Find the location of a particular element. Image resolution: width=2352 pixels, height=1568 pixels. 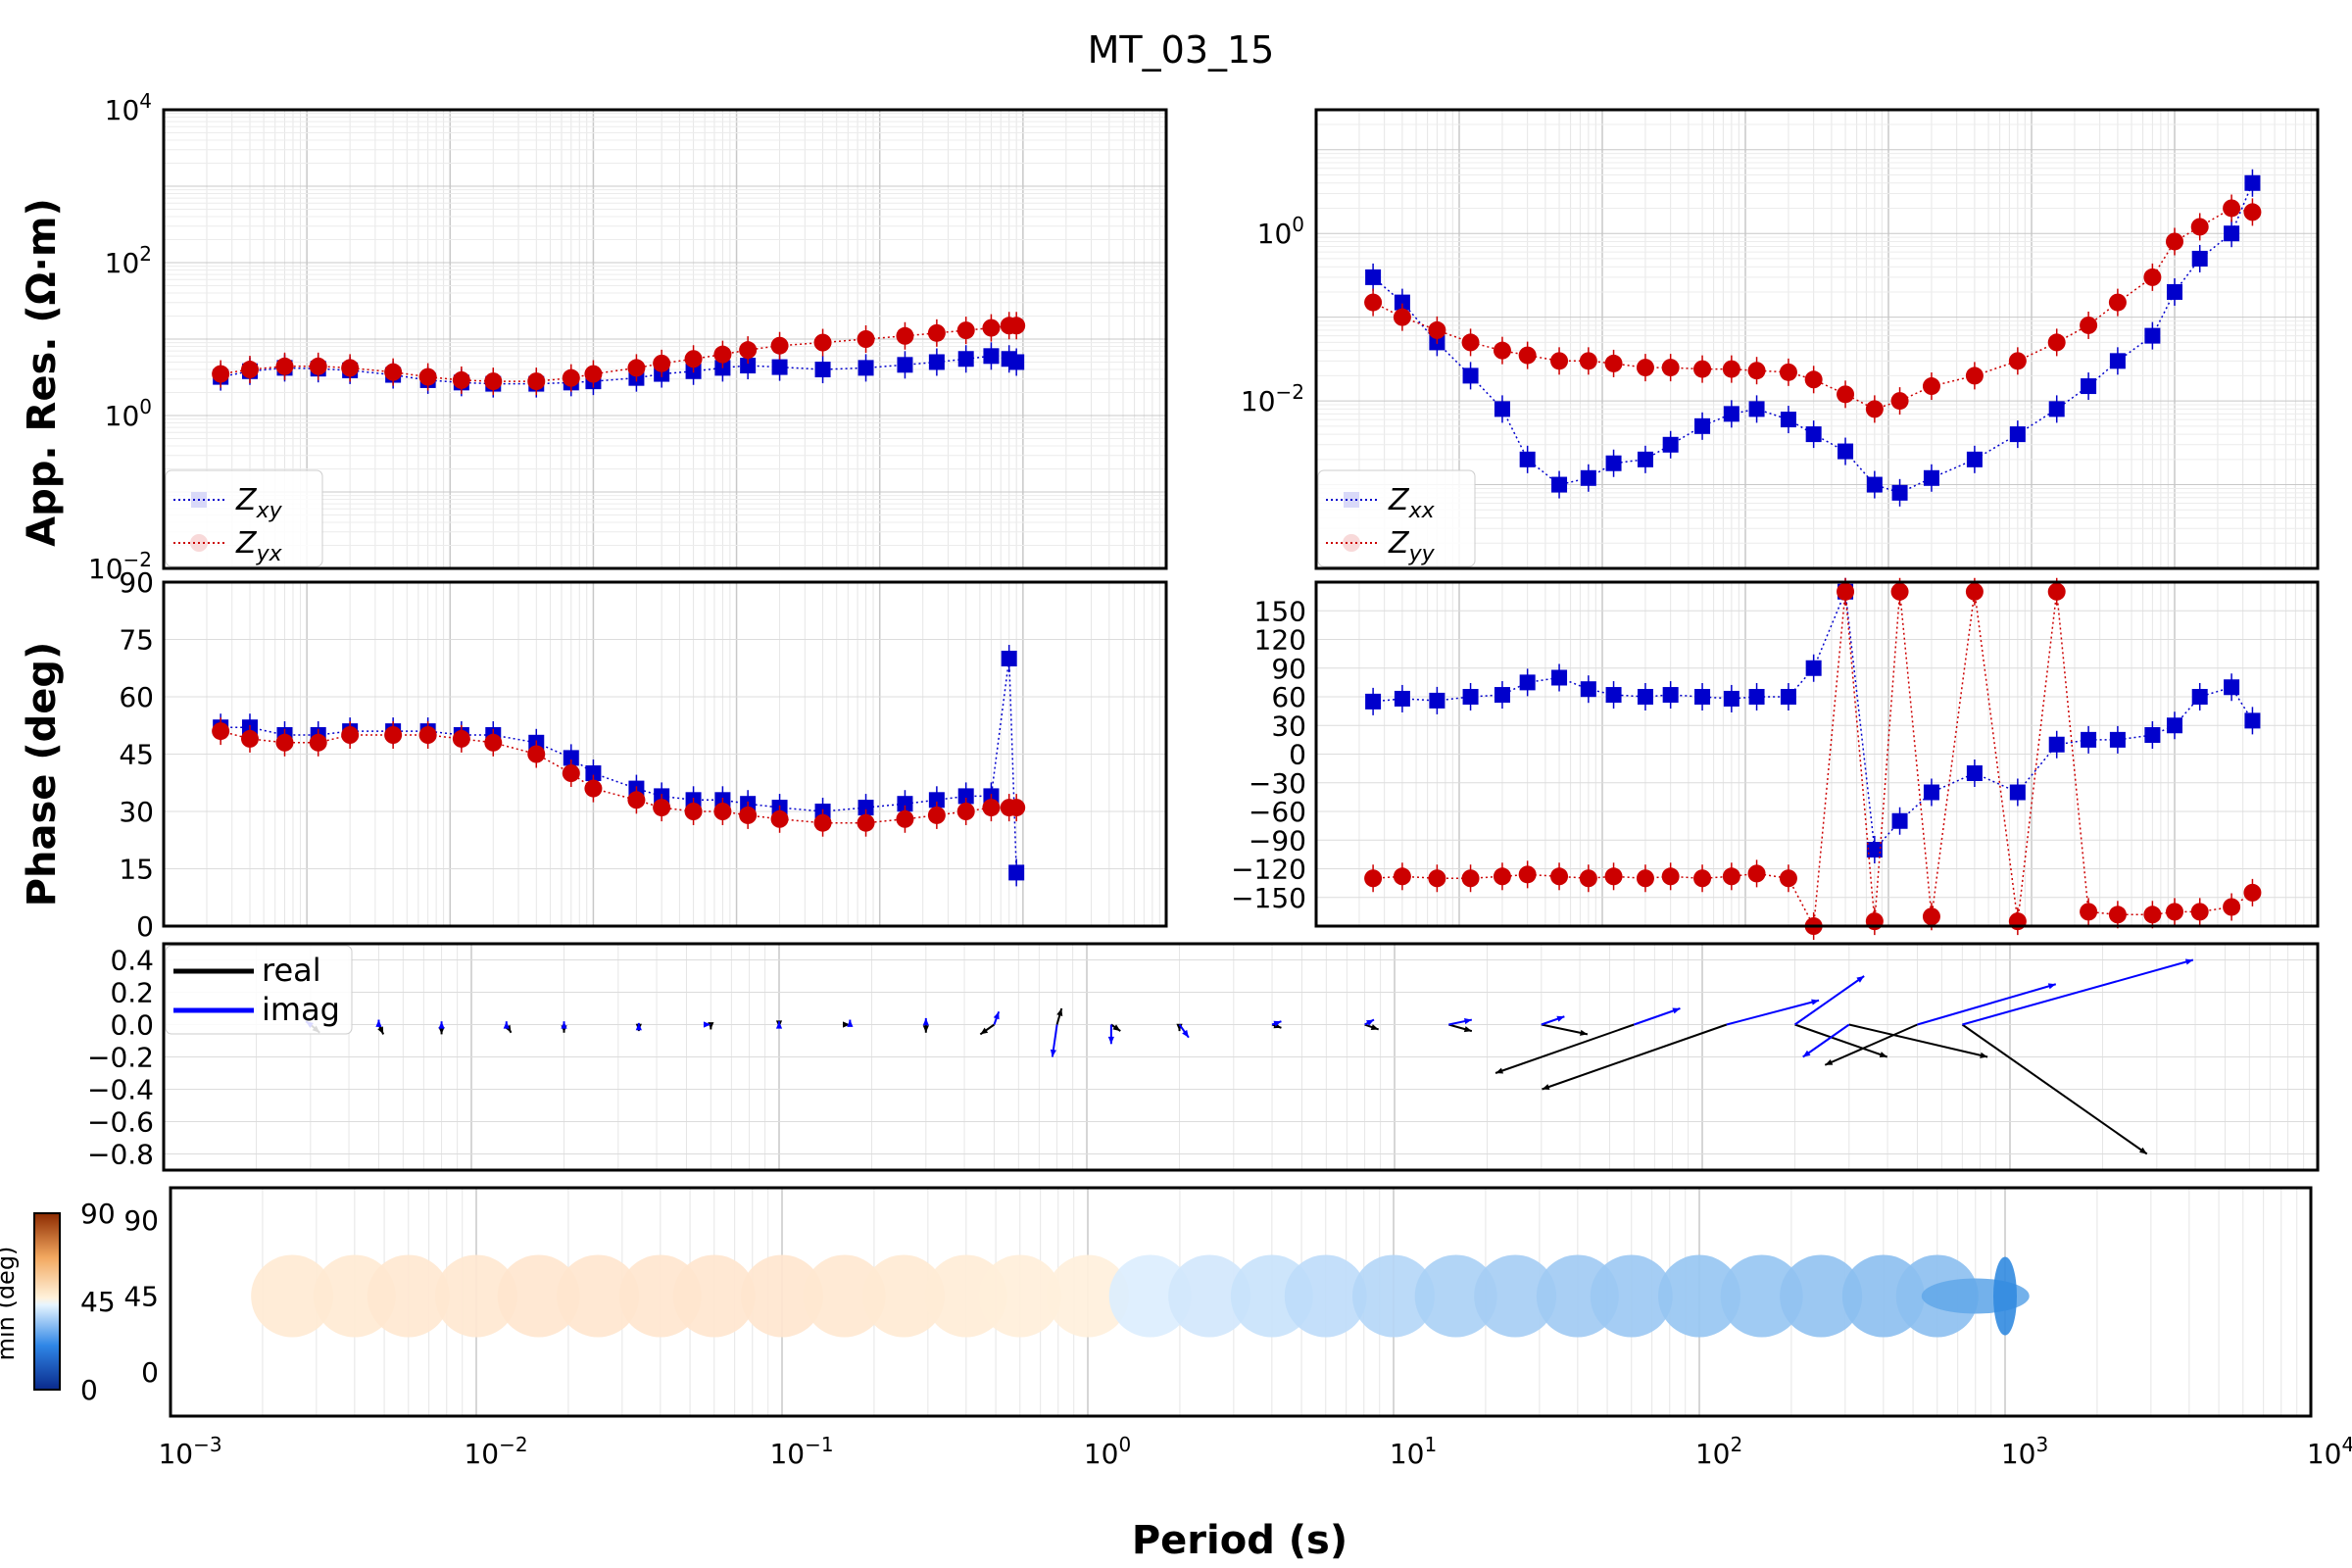

y-tick-label: 10−2 is located at coordinates (1272, 398).